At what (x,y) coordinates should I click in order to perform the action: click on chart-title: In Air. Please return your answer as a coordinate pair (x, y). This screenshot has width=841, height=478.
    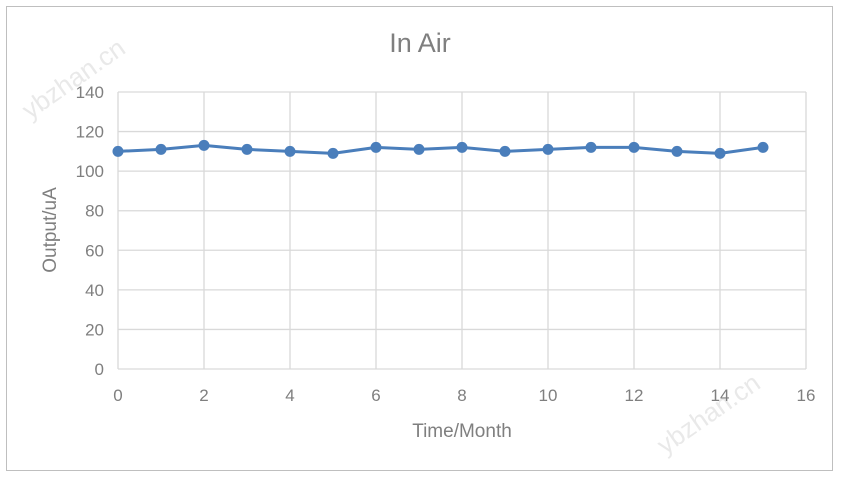
    Looking at the image, I should click on (420, 43).